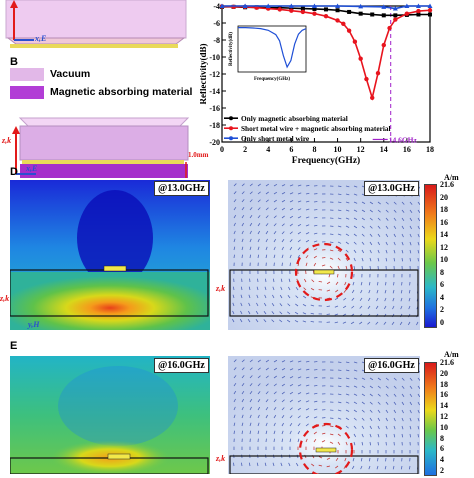  I want to click on legend-magnetic-label: Magnetic absorbing material, so click(121, 92).